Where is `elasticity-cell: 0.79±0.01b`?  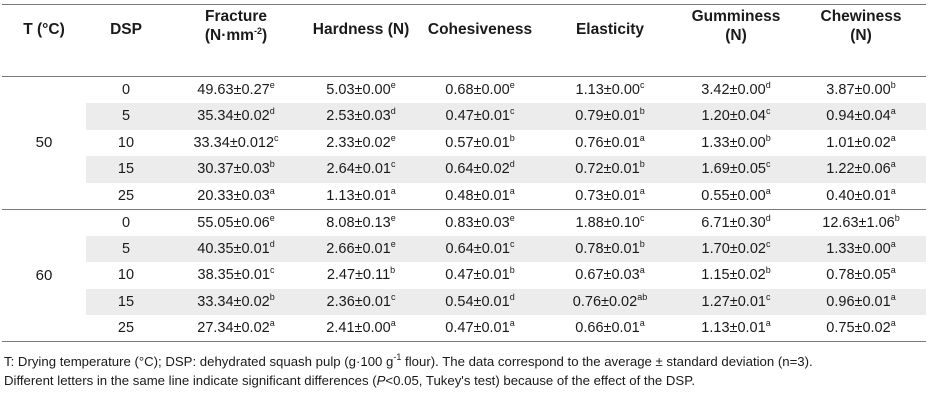
elasticity-cell: 0.79±0.01b is located at coordinates (610, 116).